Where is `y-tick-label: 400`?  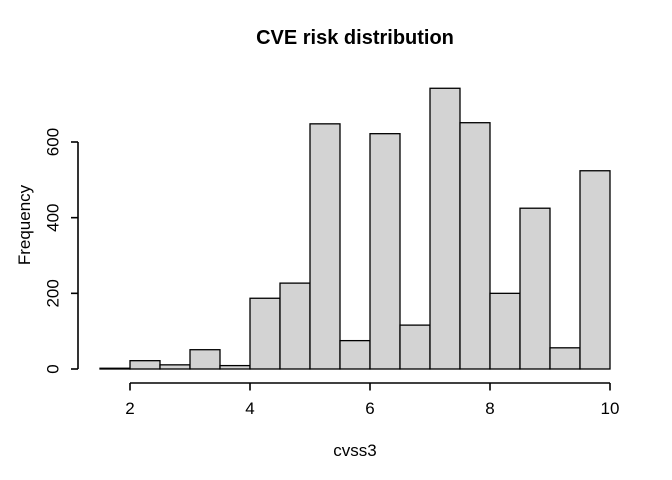
y-tick-label: 400 is located at coordinates (52, 217).